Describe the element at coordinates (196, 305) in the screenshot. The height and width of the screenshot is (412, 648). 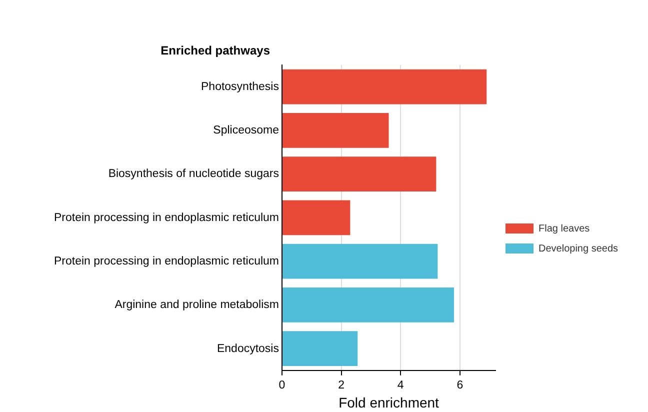
I see `y-tick-label: Arginine and proline metabolism` at that location.